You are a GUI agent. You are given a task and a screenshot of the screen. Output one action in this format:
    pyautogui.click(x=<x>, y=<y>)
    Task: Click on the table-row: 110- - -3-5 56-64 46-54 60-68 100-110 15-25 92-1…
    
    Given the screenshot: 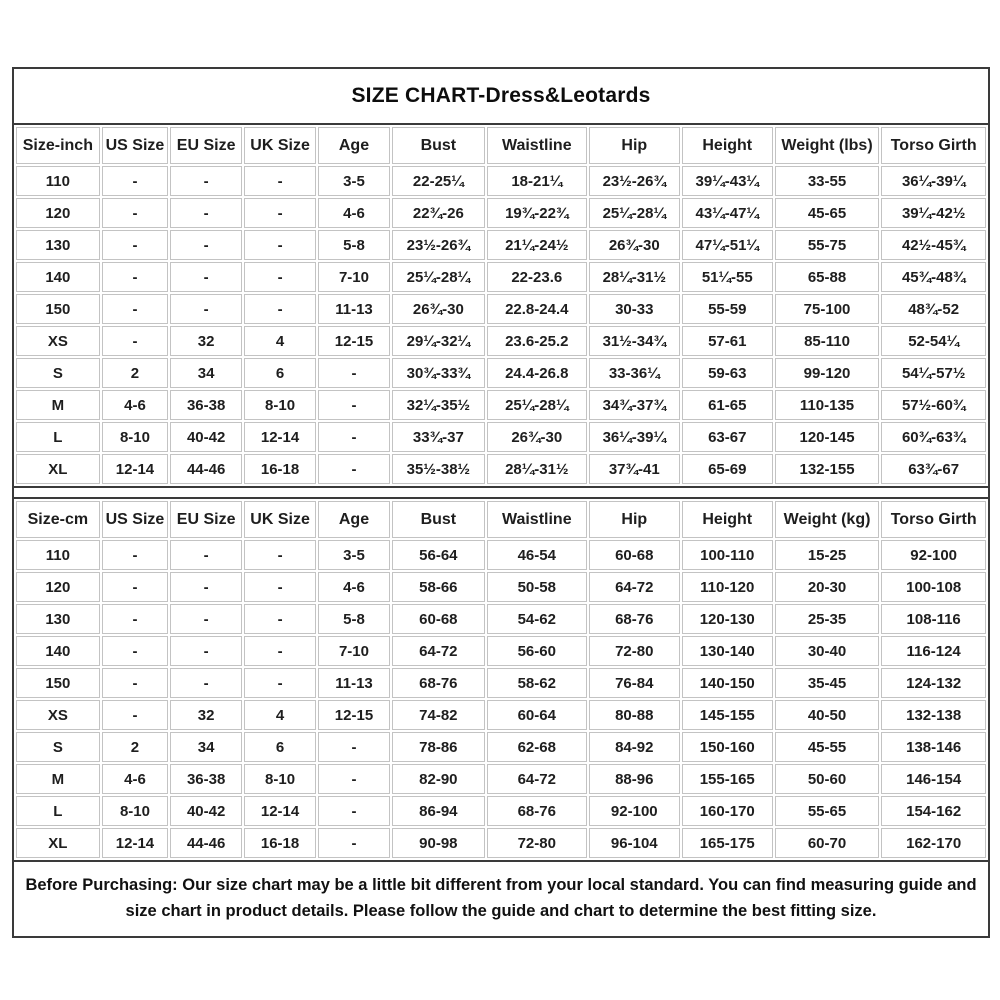 What is the action you would take?
    pyautogui.click(x=501, y=555)
    